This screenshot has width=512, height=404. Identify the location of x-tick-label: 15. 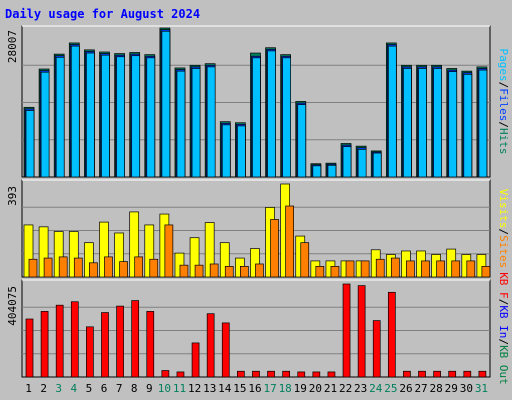
(239, 388).